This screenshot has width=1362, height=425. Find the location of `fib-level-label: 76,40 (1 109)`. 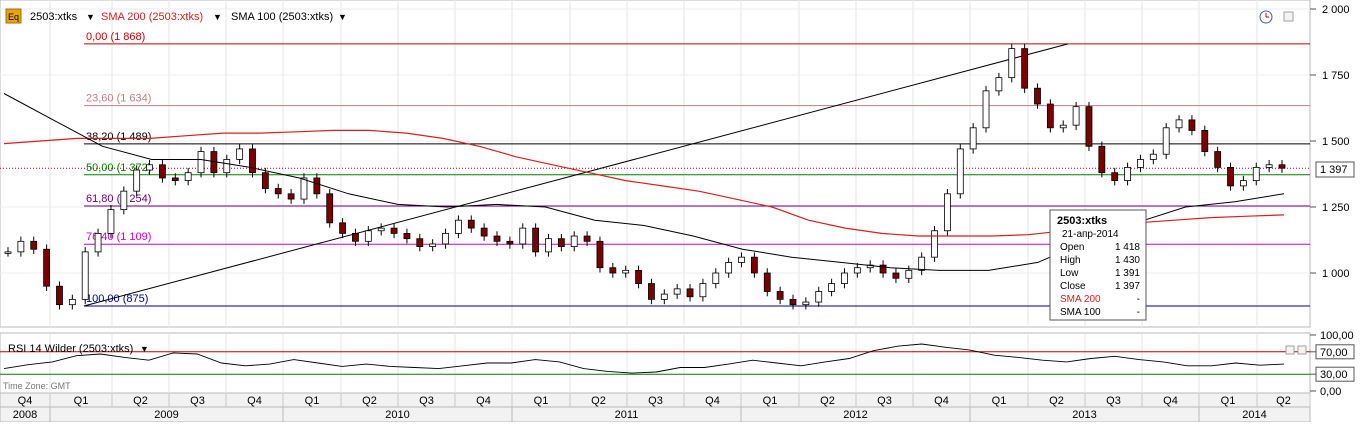

fib-level-label: 76,40 (1 109) is located at coordinates (118, 237).